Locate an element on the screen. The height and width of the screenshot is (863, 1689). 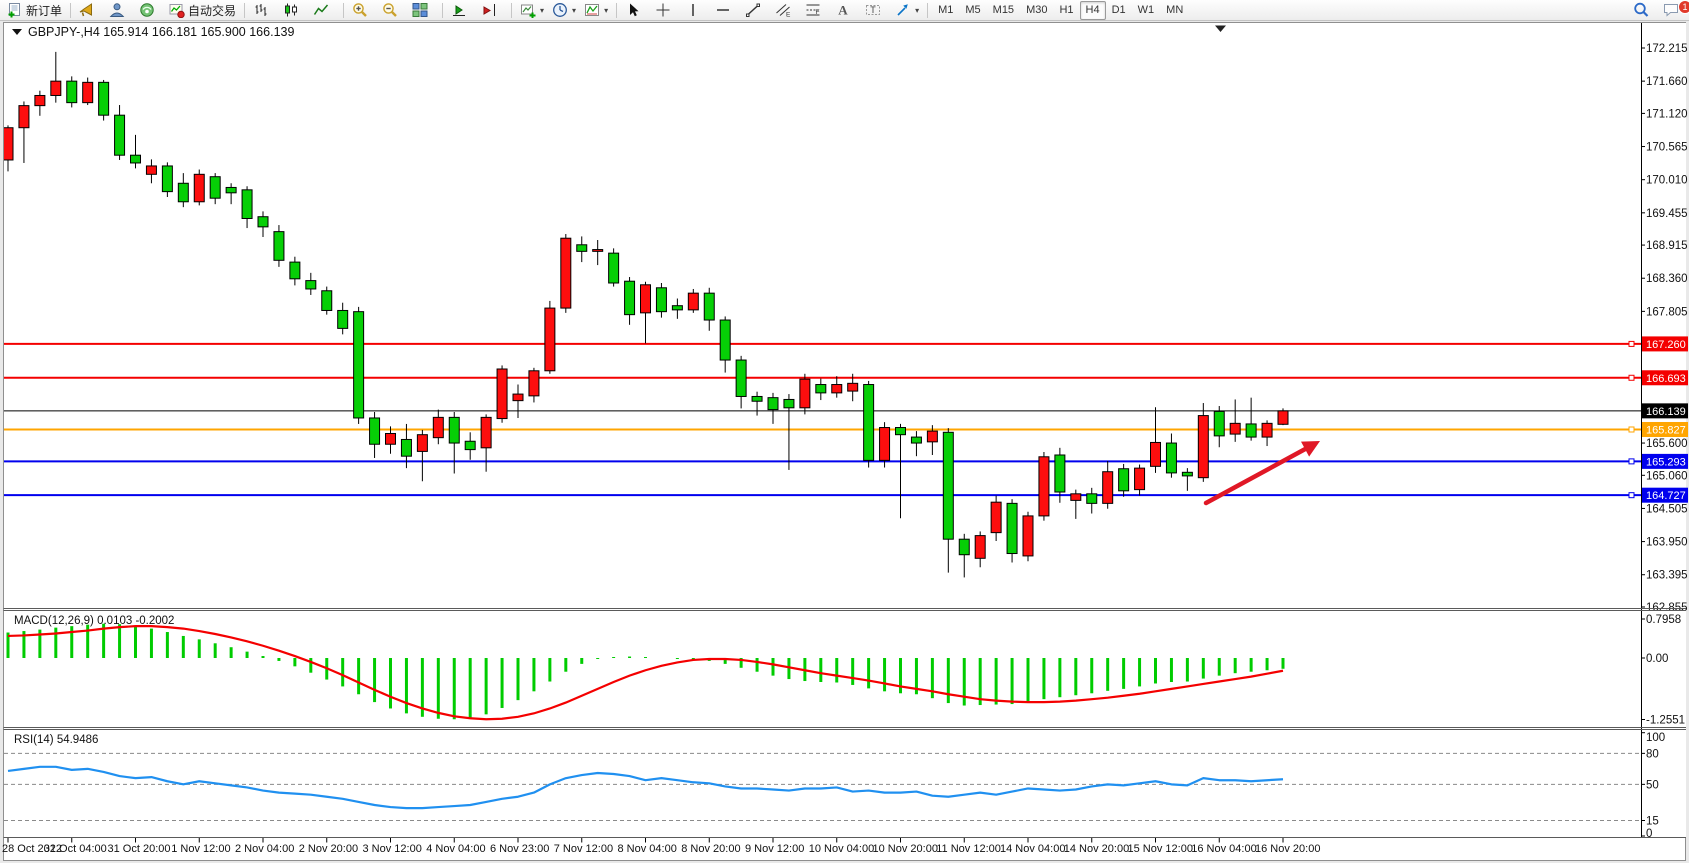
title-collapse-icon is located at coordinates (17, 32).